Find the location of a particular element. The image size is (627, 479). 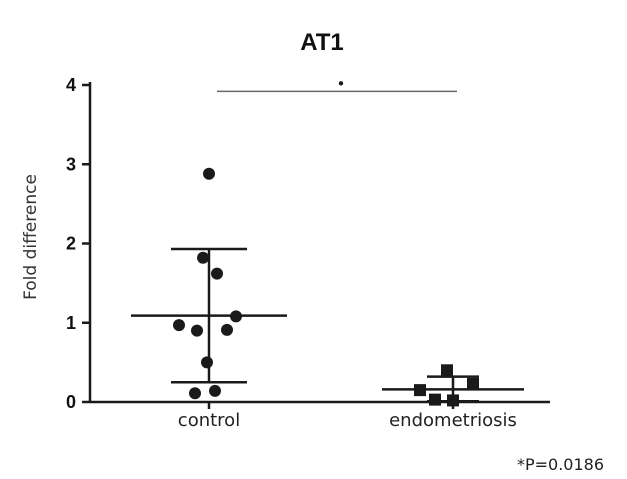

y-ticks: 0 1 2 3 4 is located at coordinates (78, 243).